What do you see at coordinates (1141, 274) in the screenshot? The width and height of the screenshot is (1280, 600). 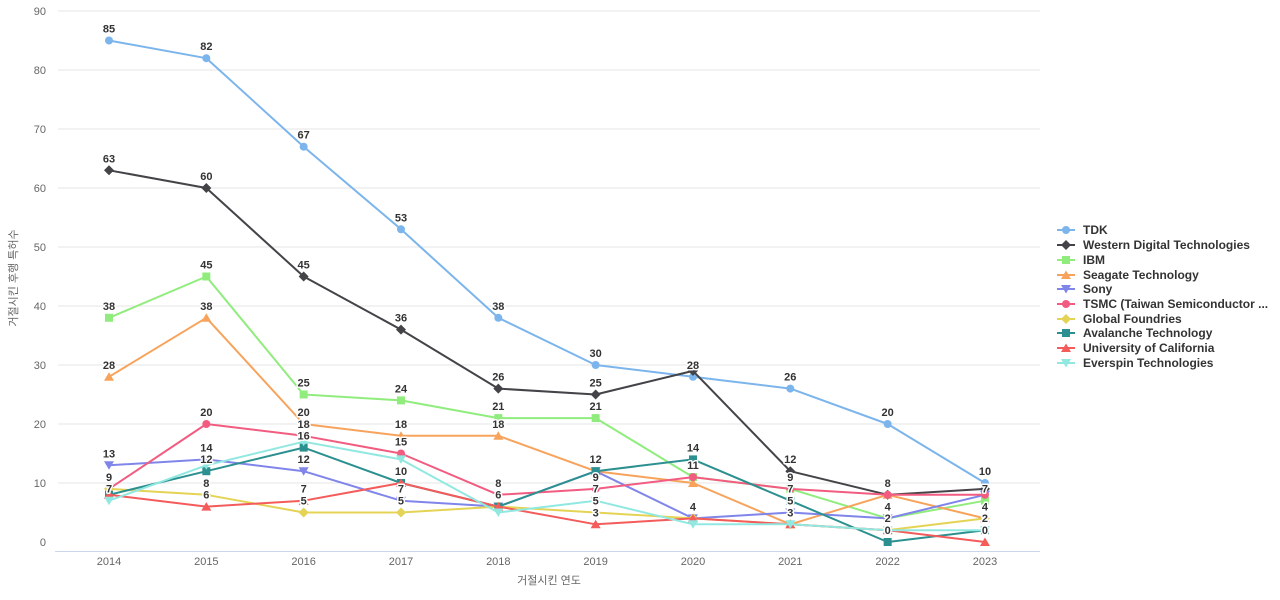 I see `legend-item-label: Seagate Technology` at bounding box center [1141, 274].